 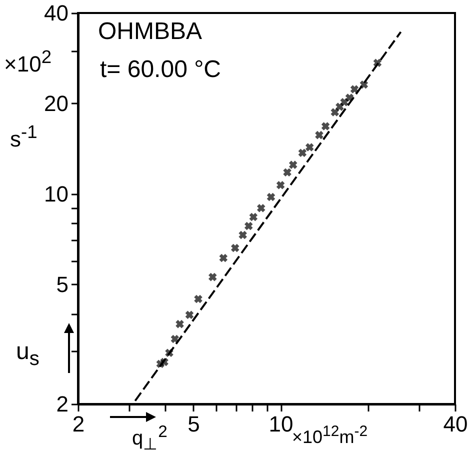 What do you see at coordinates (56, 193) in the screenshot?
I see `y-tick-label: 10` at bounding box center [56, 193].